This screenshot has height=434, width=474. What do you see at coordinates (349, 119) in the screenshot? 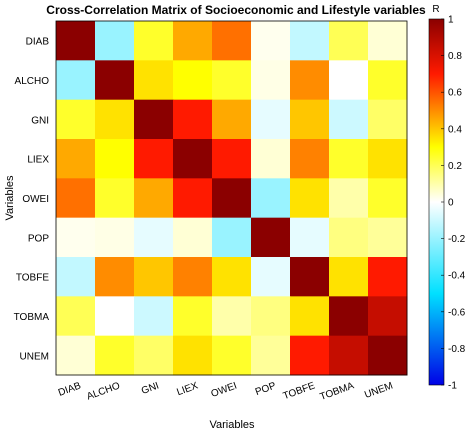
I see `heatmap-cell-gni-tobma` at bounding box center [349, 119].